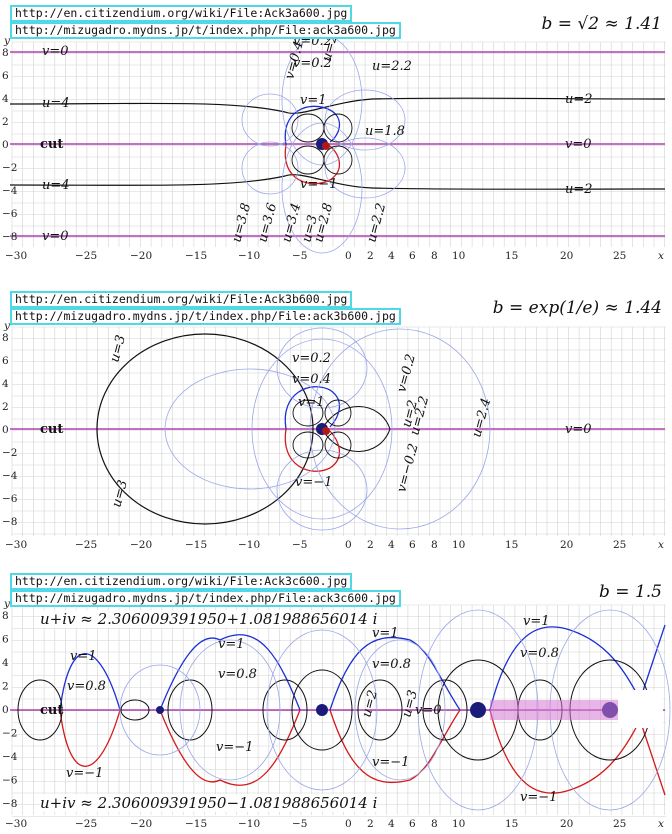 The image size is (672, 834). What do you see at coordinates (619, 256) in the screenshot?
I see `x-tick-label: 25` at bounding box center [619, 256].